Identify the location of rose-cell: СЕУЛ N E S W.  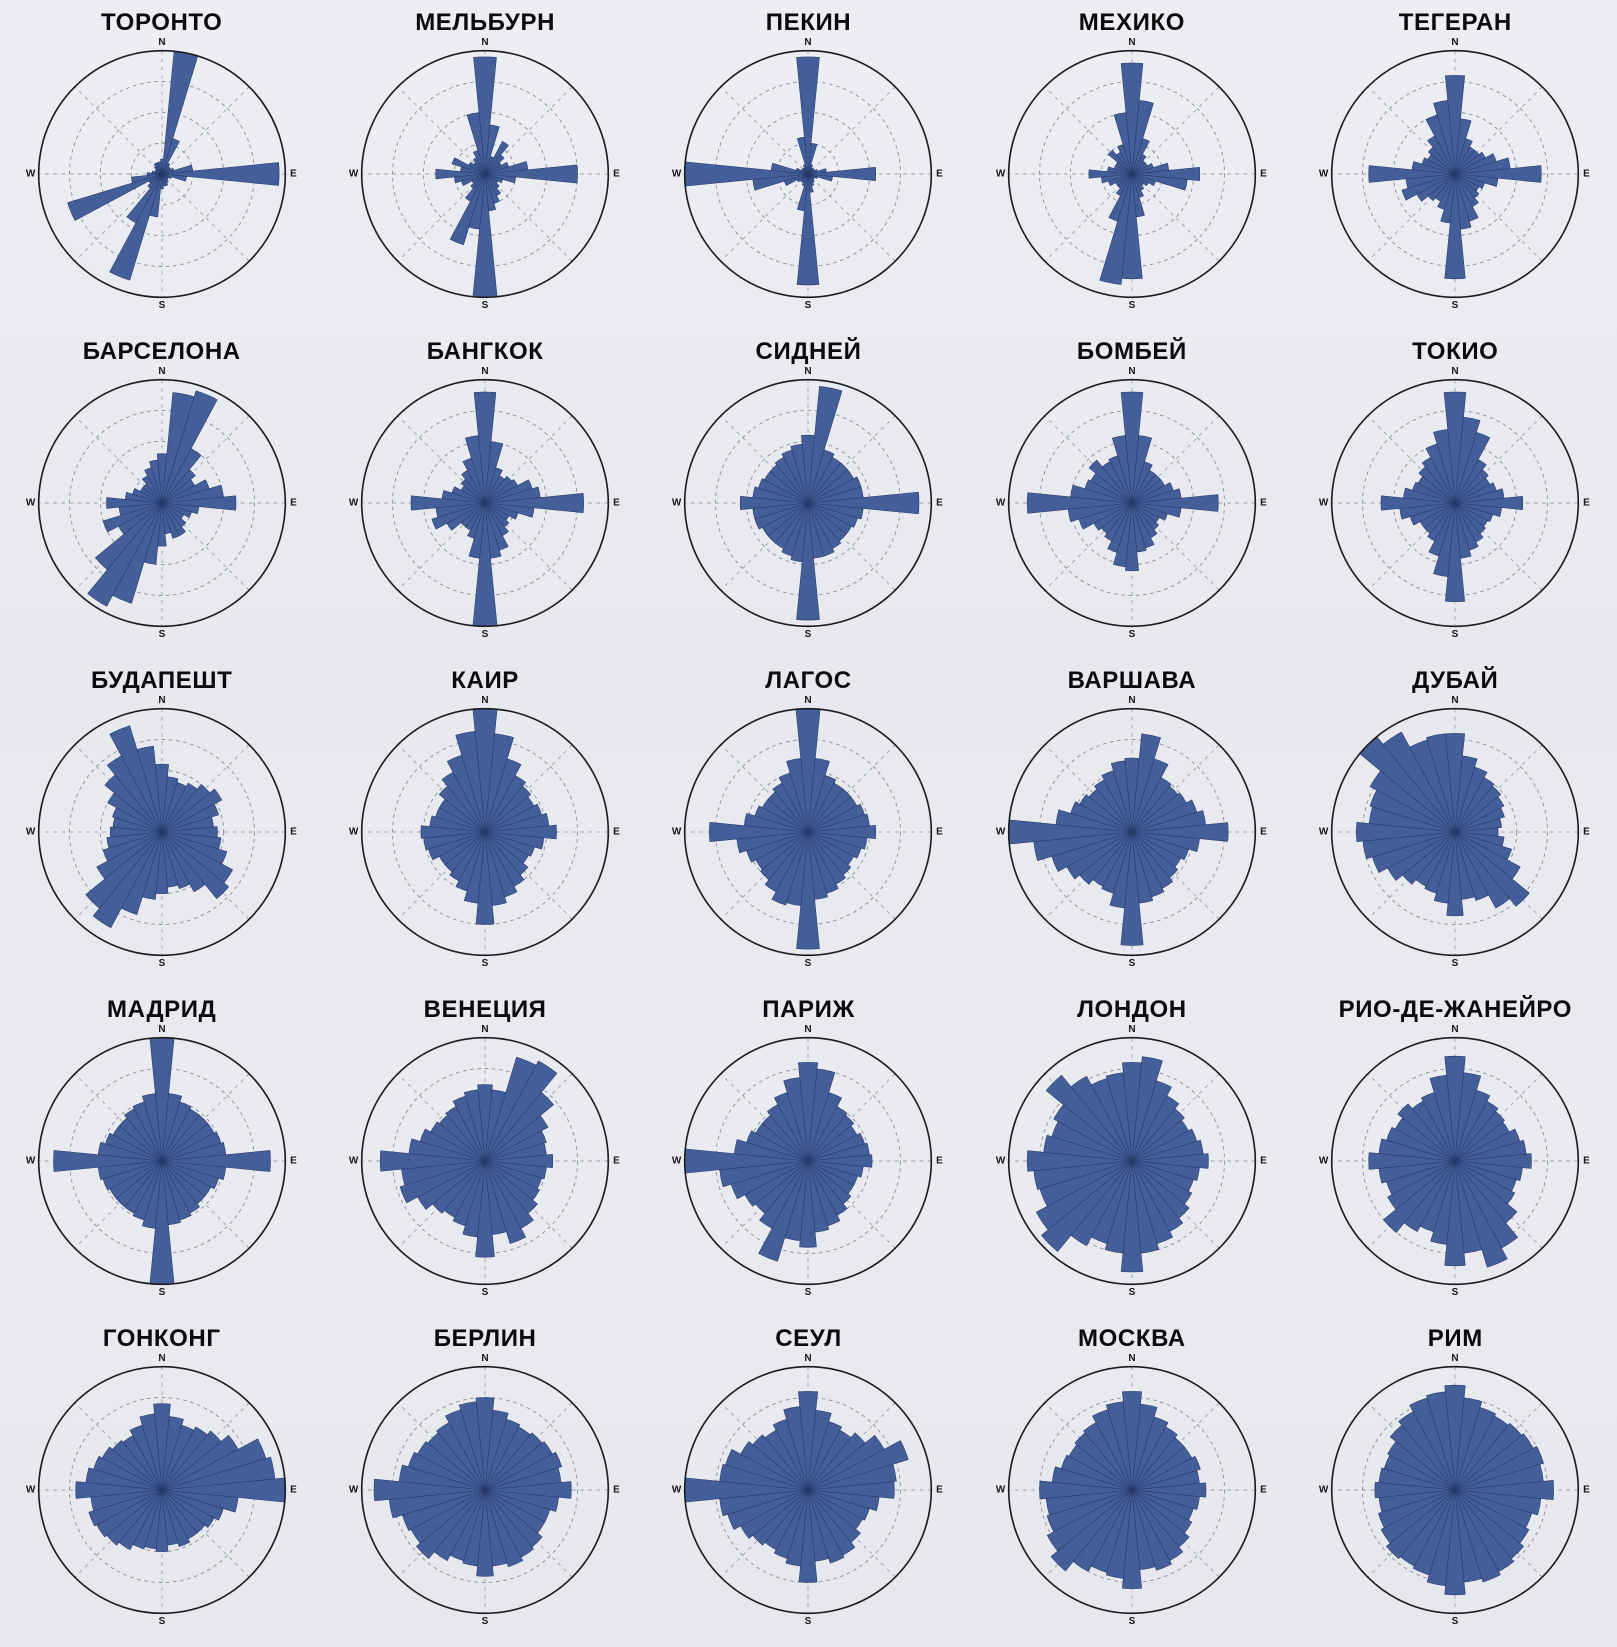
(808, 1480).